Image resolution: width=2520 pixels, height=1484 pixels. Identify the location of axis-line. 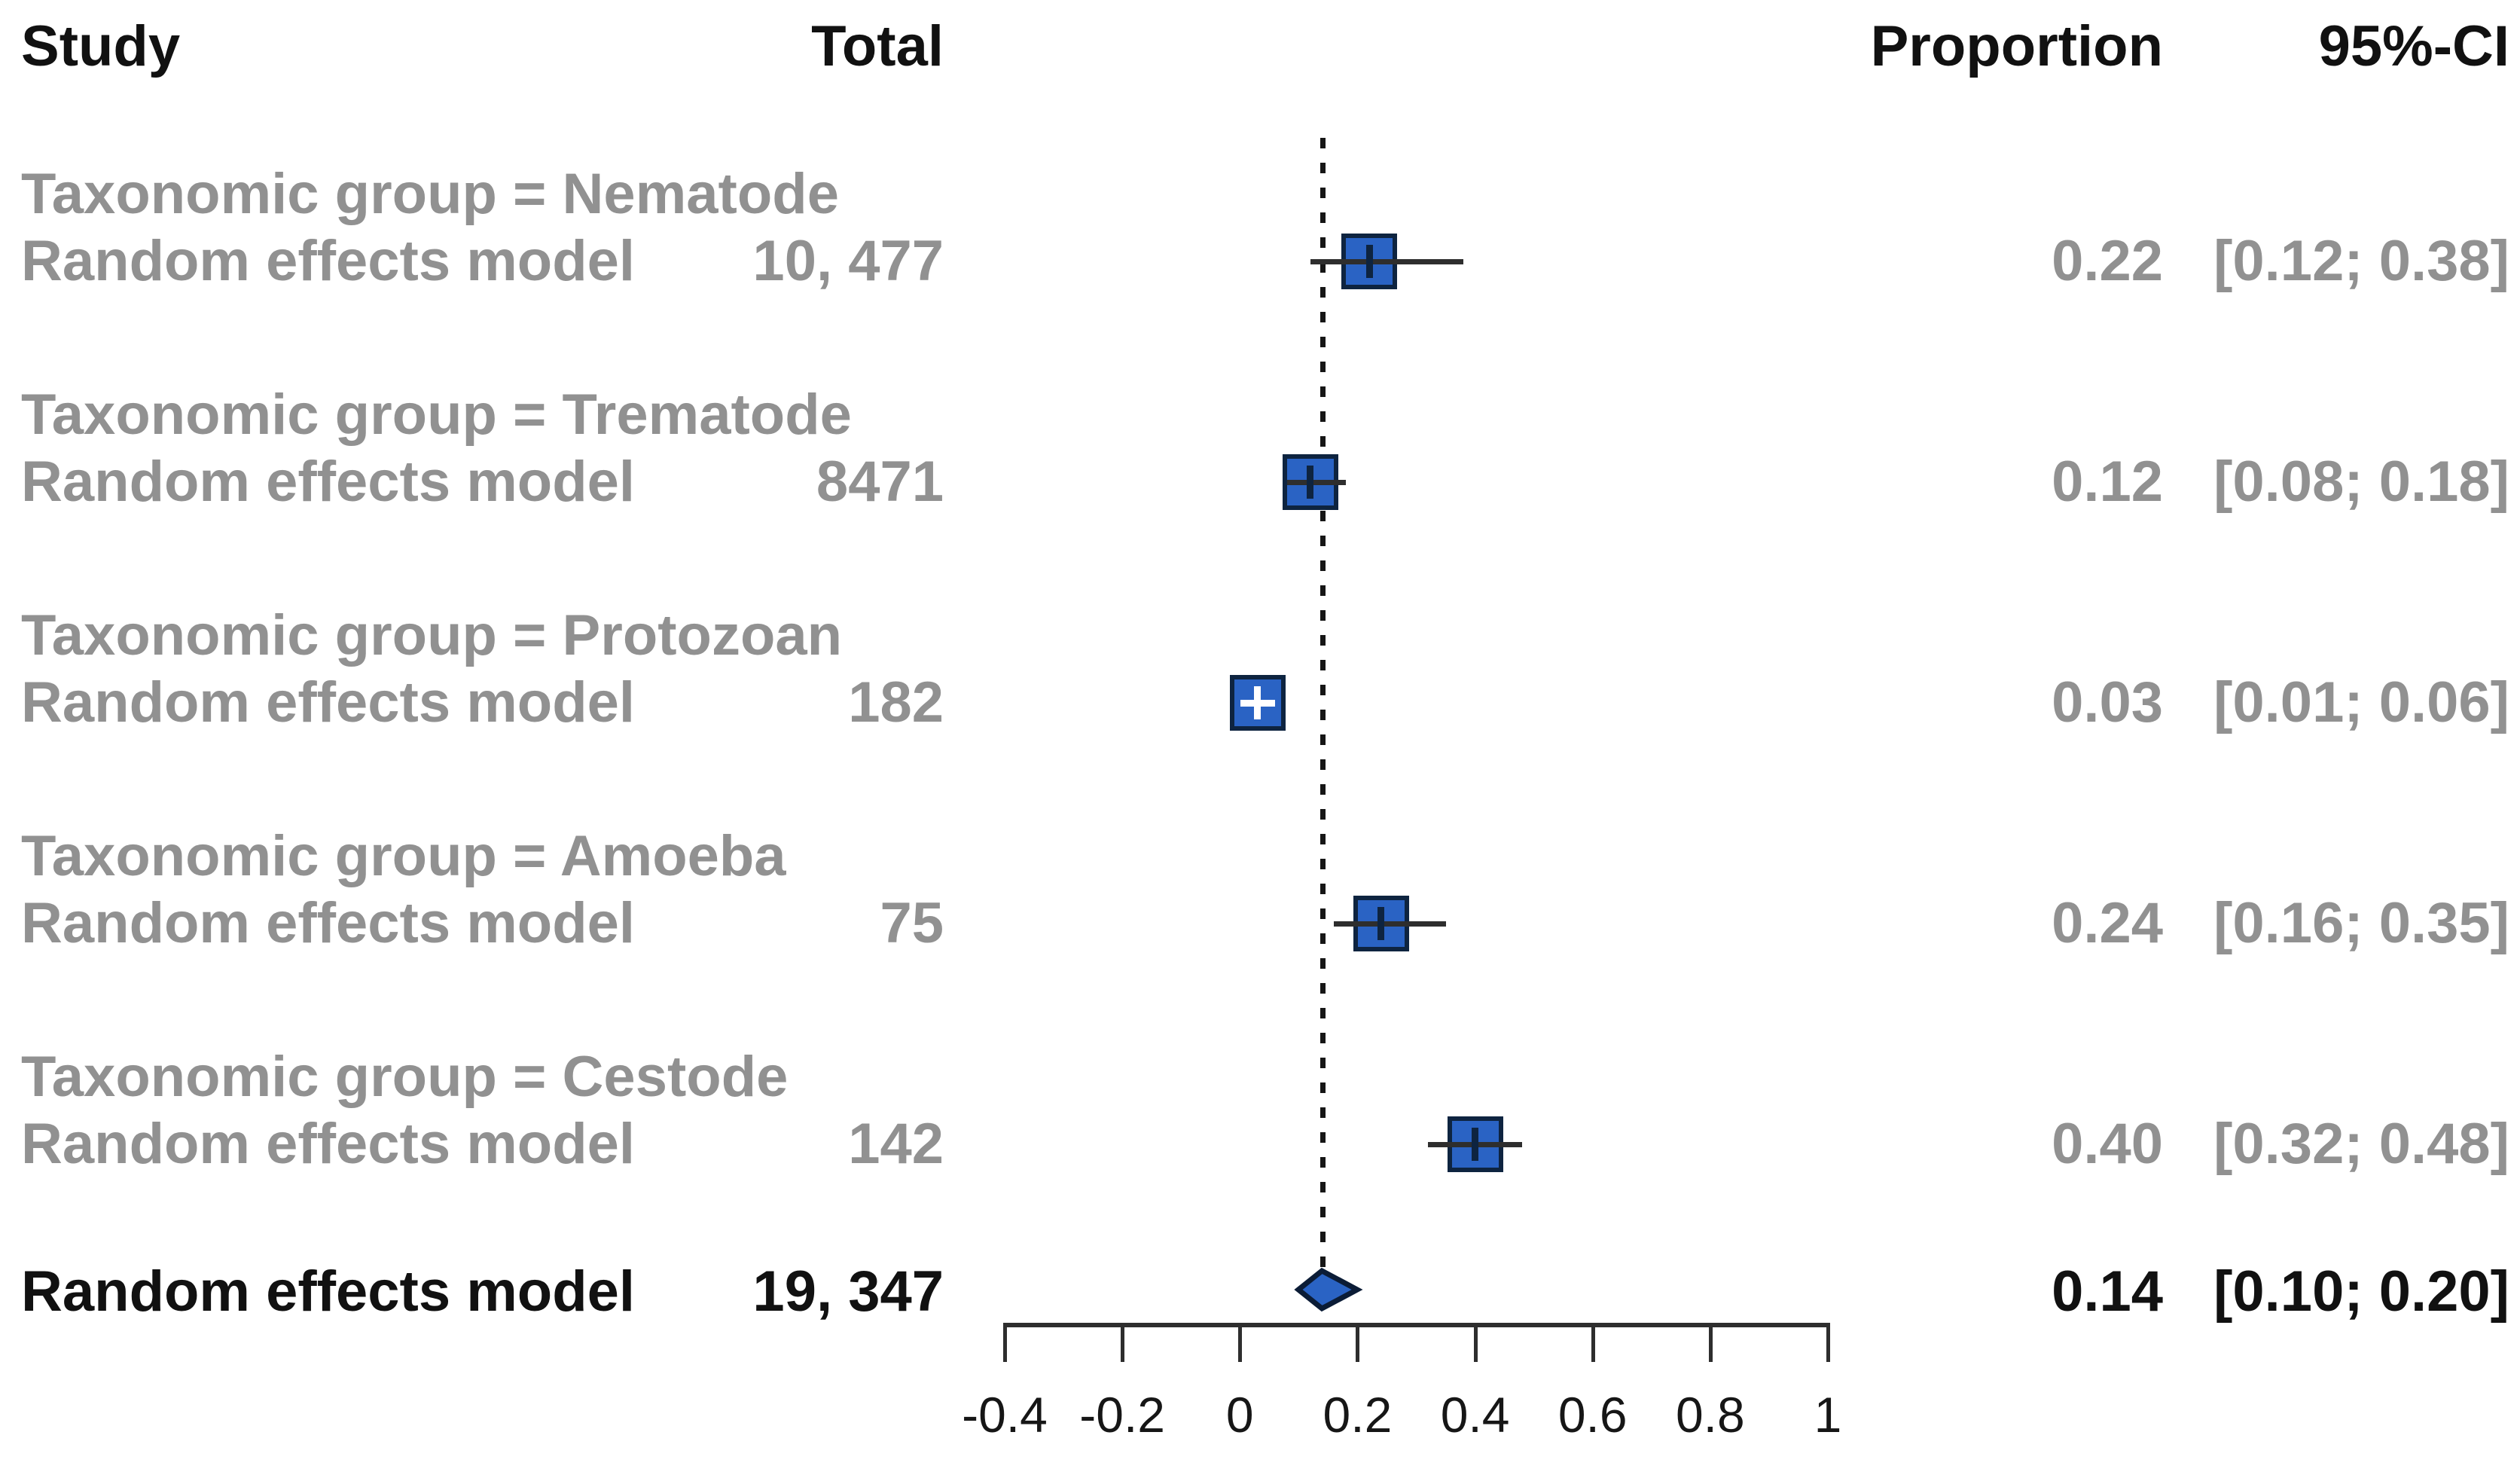
(1416, 1325).